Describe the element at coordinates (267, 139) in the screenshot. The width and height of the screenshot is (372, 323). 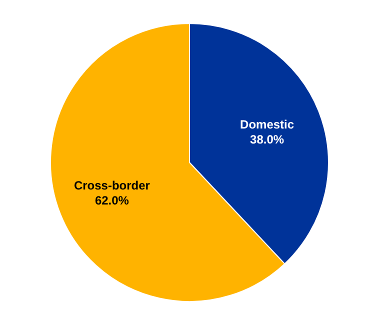
I see `data-label: 38.0%` at that location.